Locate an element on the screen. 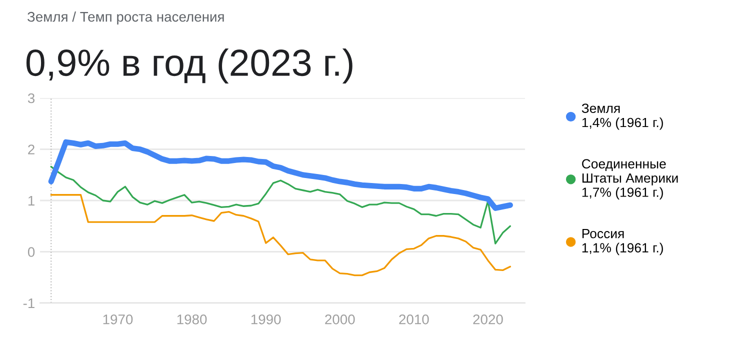  x-tick-label: 2020 is located at coordinates (488, 319).